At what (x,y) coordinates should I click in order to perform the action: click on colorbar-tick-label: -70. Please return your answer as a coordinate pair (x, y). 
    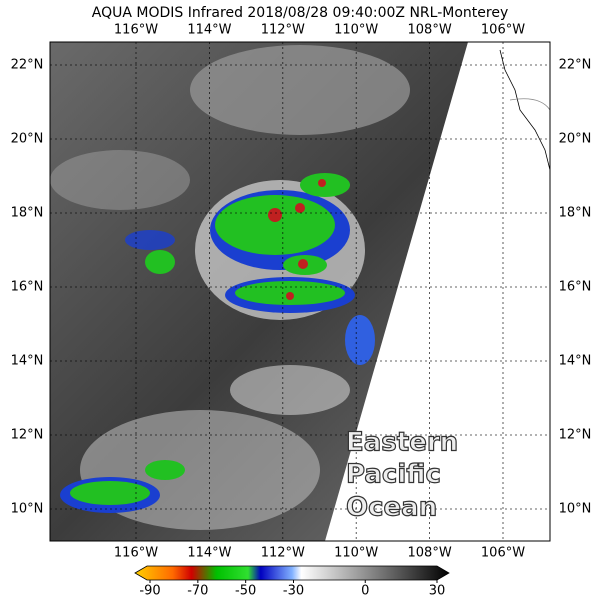
    Looking at the image, I should click on (197, 591).